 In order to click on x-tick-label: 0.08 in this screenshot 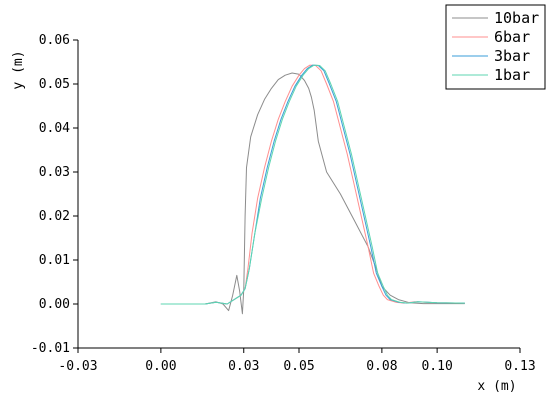, I will do `click(381, 366)`.